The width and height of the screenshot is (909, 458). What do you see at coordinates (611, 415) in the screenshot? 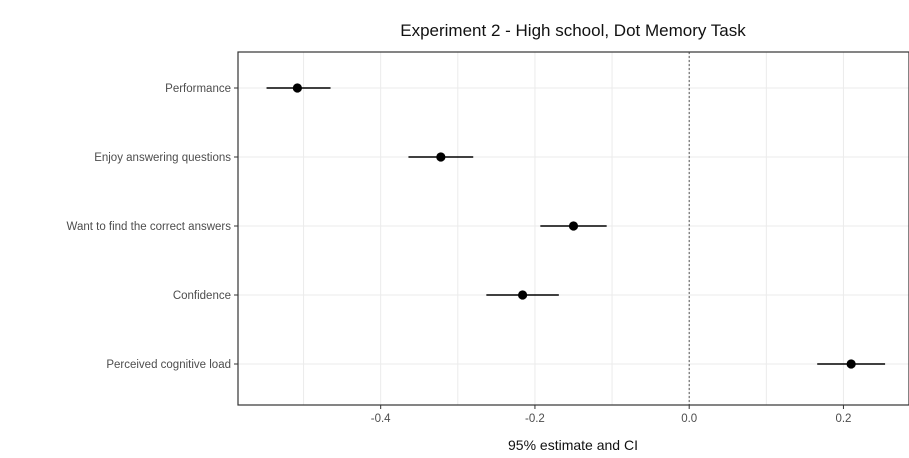
I see `x-axis-ticks: -0.4 -0.2 0.0 0.2` at bounding box center [611, 415].